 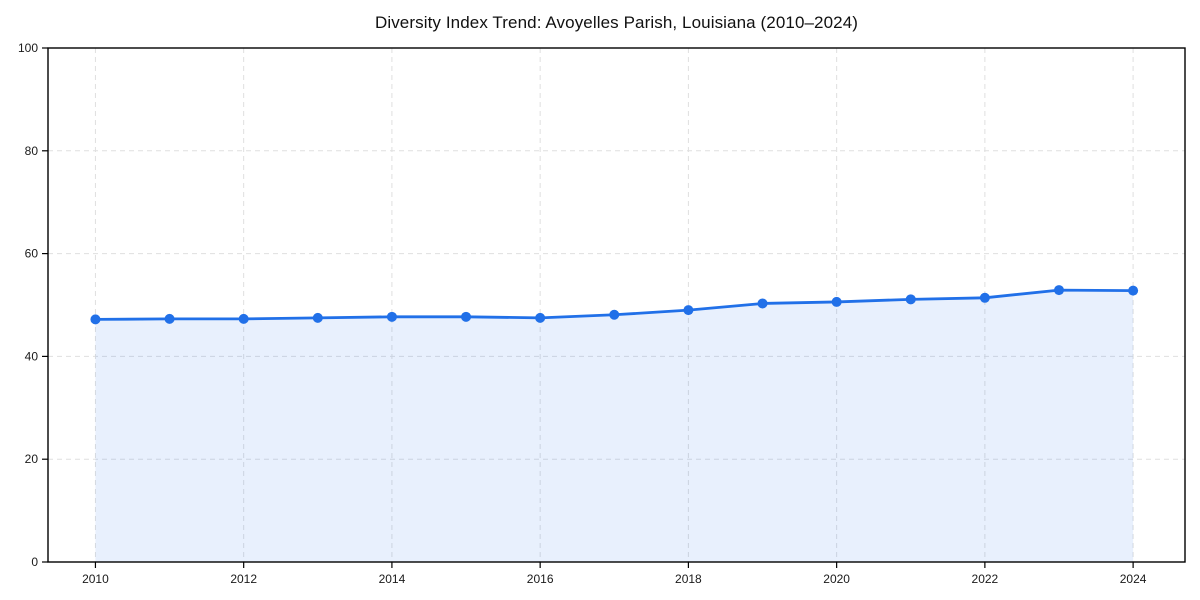 What do you see at coordinates (392, 579) in the screenshot?
I see `x-tick-label: 2014` at bounding box center [392, 579].